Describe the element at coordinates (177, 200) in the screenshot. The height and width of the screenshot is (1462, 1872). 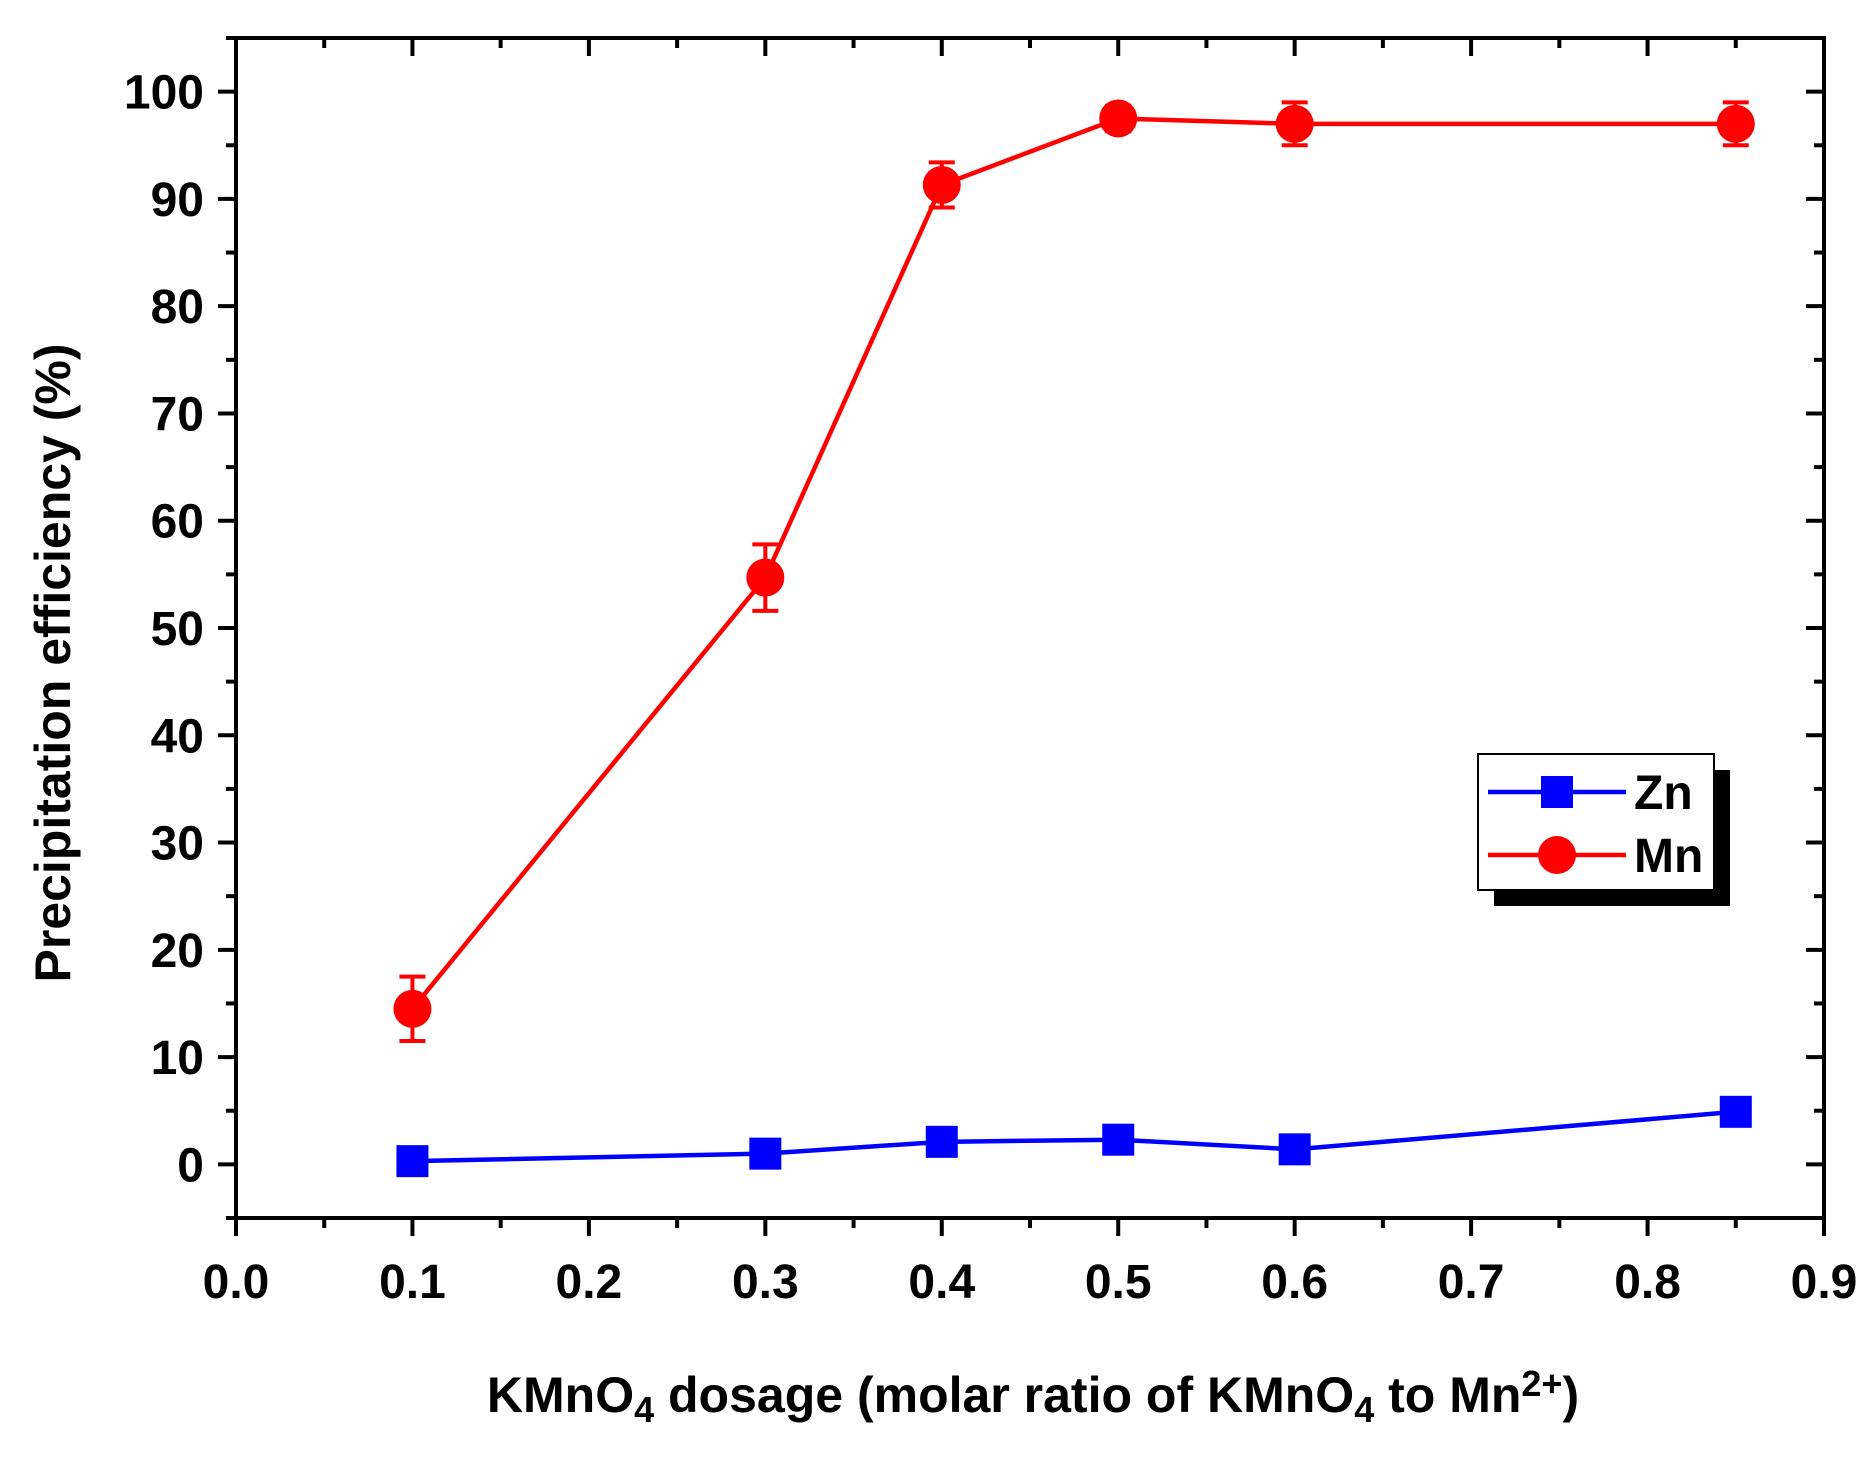
I see `y-tick-label: 90` at that location.